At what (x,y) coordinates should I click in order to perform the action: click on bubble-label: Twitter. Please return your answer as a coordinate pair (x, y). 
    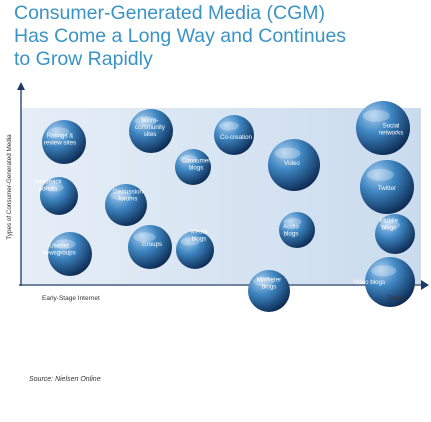
    Looking at the image, I should click on (387, 188).